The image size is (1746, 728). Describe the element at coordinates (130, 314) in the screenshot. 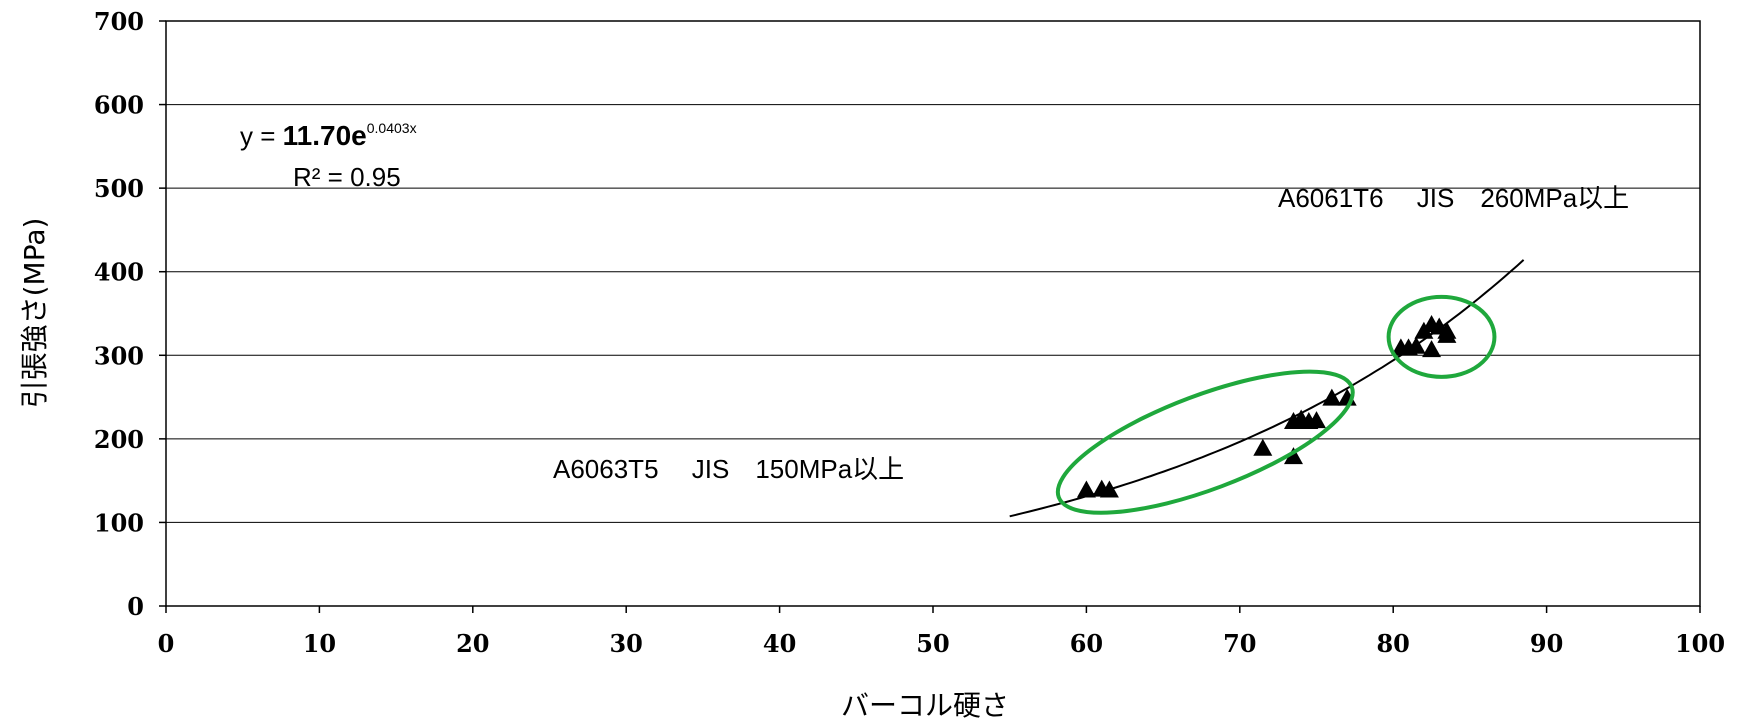

I see `y-axis-ticks: 0 100 200 300 400 500 600 700` at that location.